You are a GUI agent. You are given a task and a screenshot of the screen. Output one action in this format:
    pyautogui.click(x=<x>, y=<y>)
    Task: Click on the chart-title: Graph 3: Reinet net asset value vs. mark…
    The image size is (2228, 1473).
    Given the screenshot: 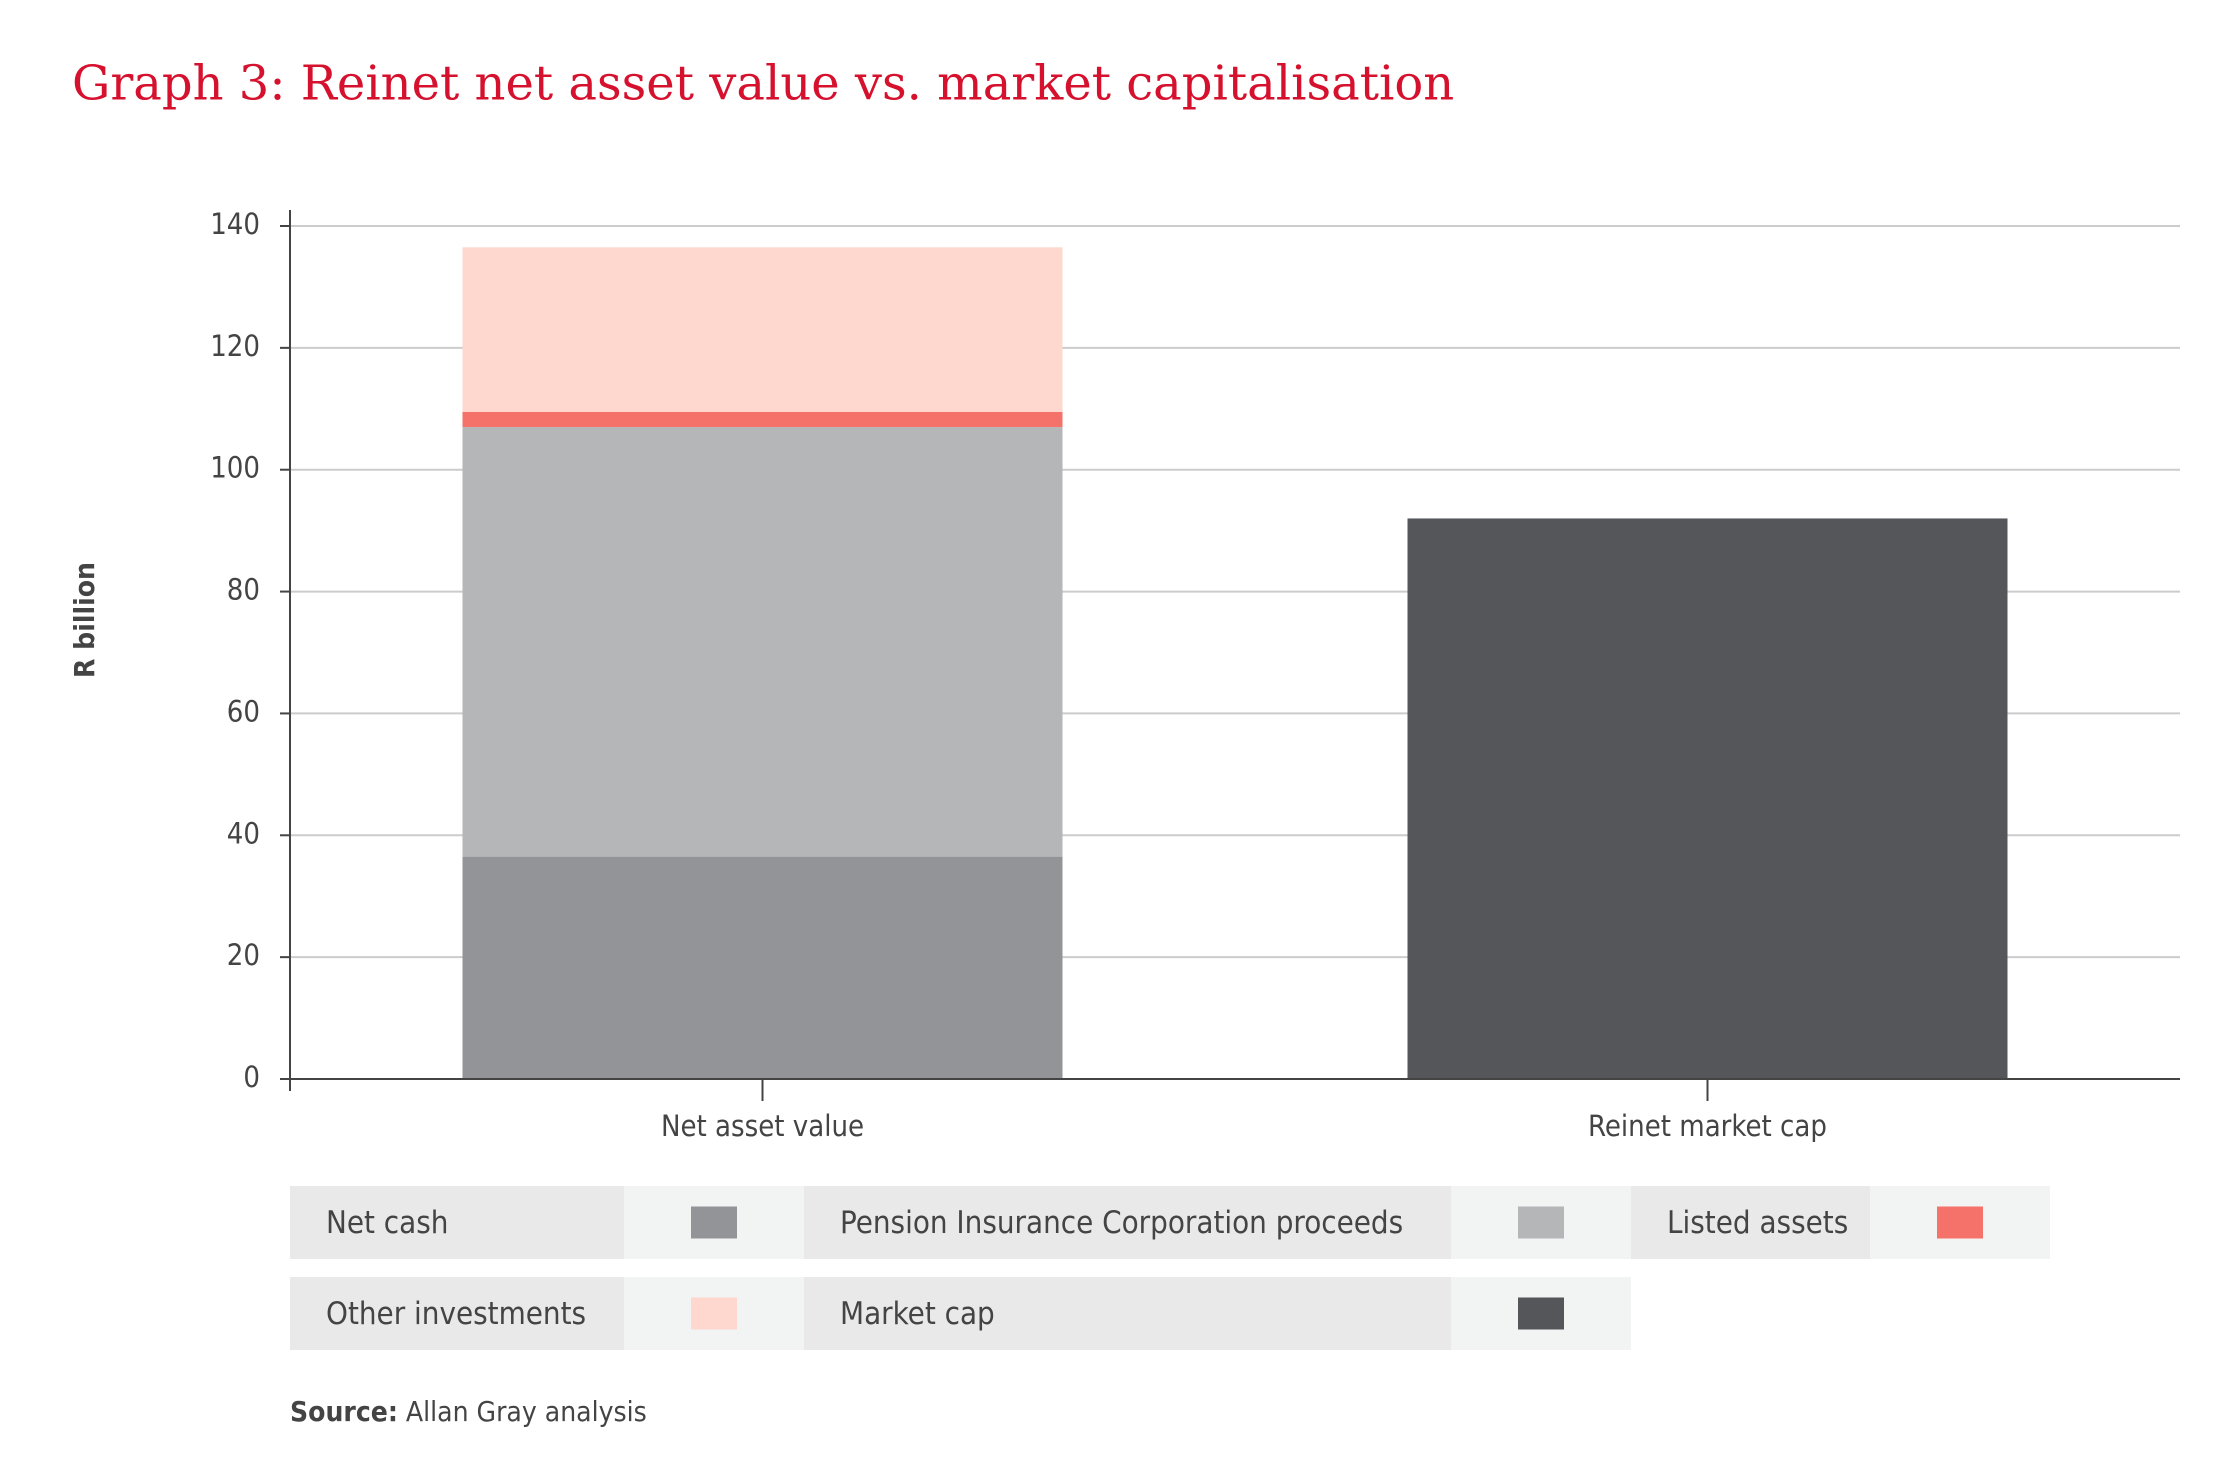 What is the action you would take?
    pyautogui.click(x=763, y=84)
    